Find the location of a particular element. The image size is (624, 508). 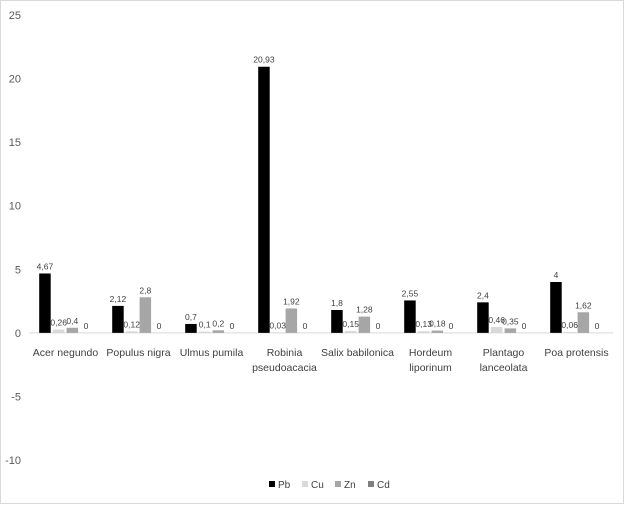

category-label: Acer negundo is located at coordinates (66, 353).